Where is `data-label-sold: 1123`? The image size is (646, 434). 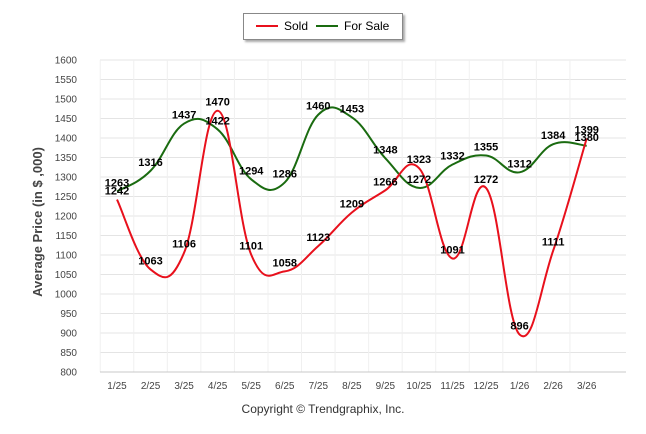
data-label-sold: 1123 is located at coordinates (318, 238).